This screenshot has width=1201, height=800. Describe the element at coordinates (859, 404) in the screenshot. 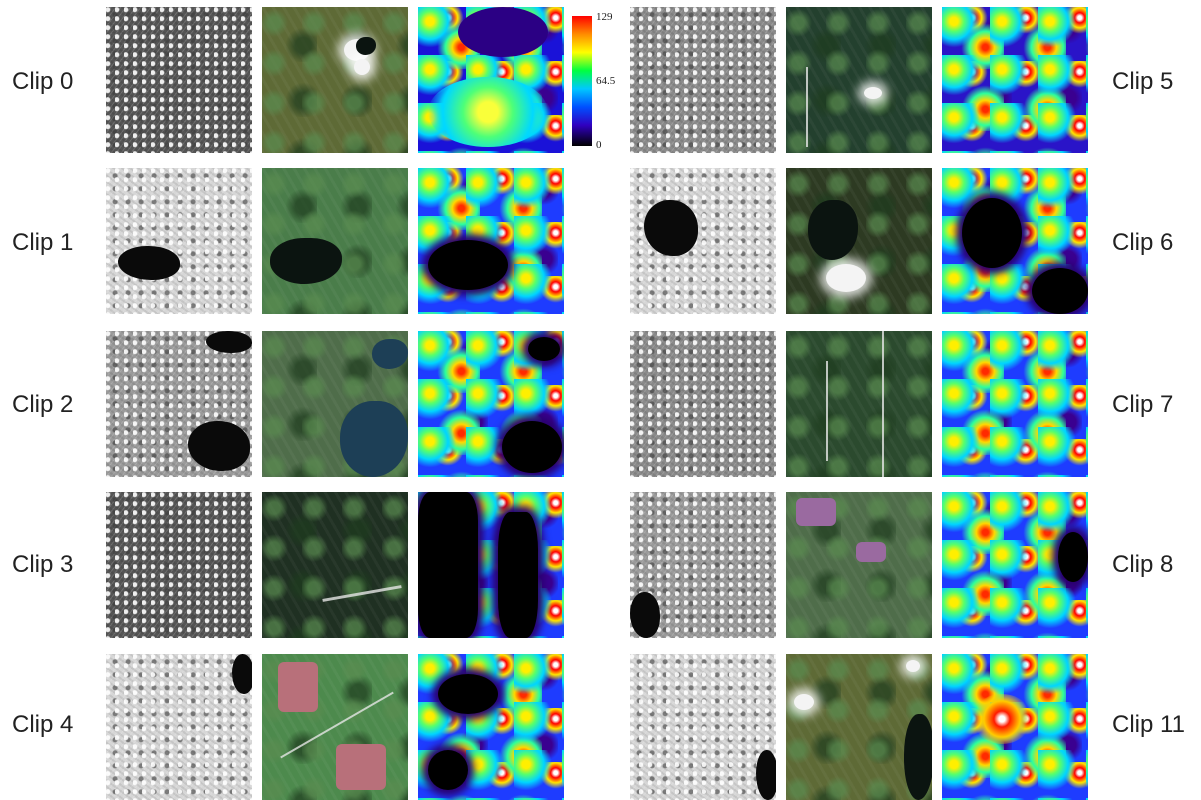

I see `clip-7-optical-image` at that location.